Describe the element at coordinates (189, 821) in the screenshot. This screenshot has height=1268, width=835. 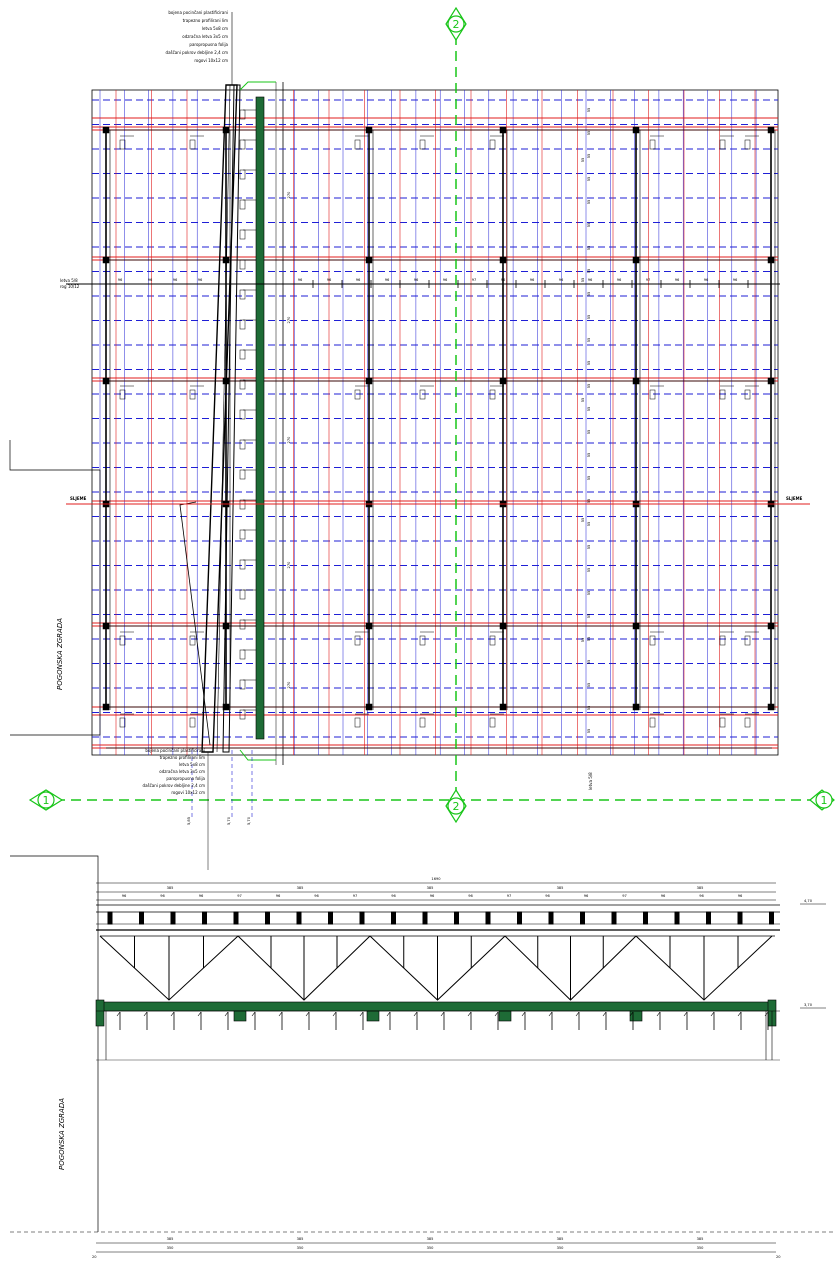
I see `bottom-dim-1: 5,85` at that location.